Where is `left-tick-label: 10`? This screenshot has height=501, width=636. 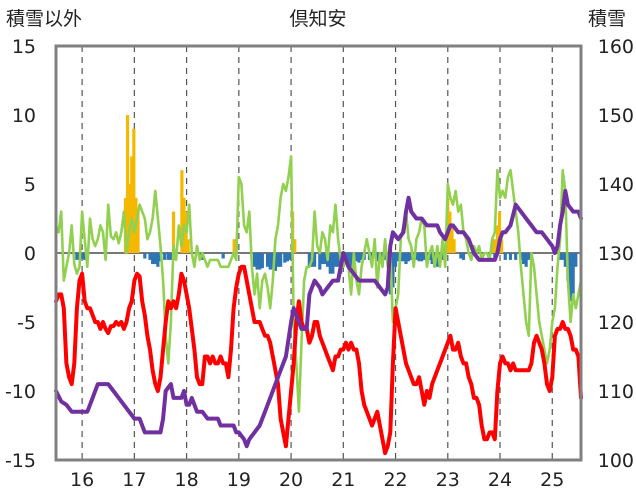
left-tick-label: 10 is located at coordinates (24, 116).